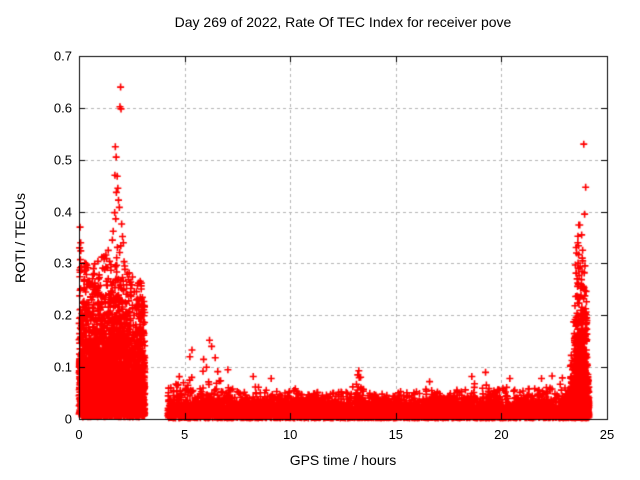  What do you see at coordinates (62, 108) in the screenshot?
I see `y-tick-label: 0.6` at bounding box center [62, 108].